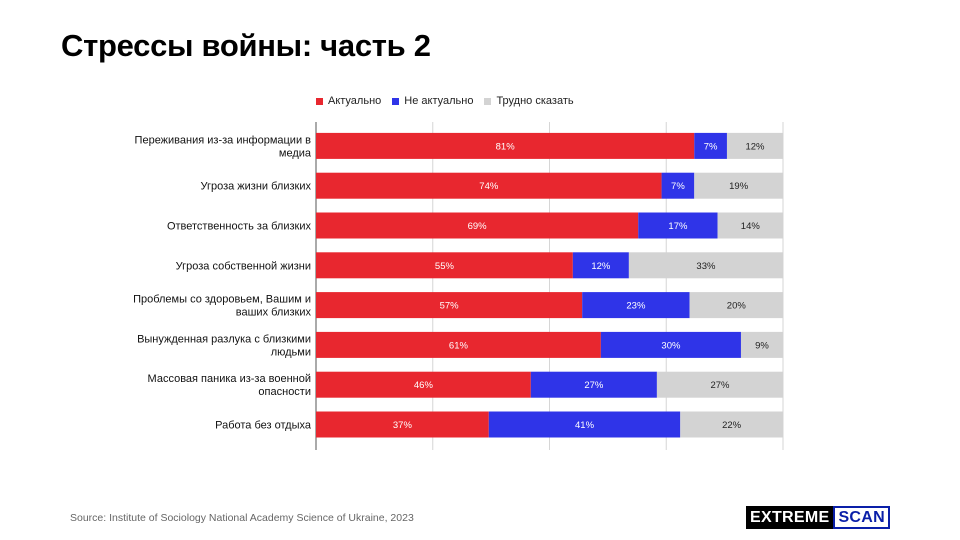  Describe the element at coordinates (790, 517) in the screenshot. I see `logo-part-extreme: EXTREME` at that location.